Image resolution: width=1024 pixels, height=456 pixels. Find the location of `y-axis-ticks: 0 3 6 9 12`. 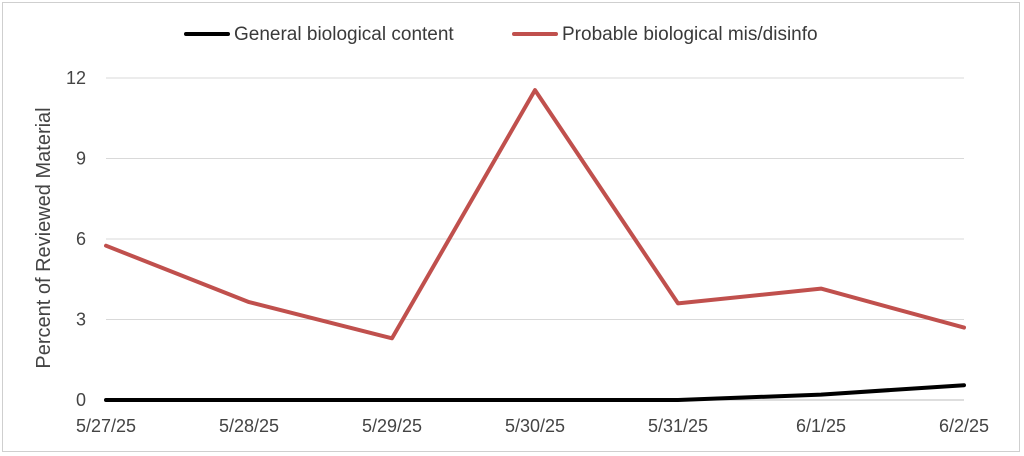

y-axis-ticks: 0 3 6 9 12 is located at coordinates (76, 239).